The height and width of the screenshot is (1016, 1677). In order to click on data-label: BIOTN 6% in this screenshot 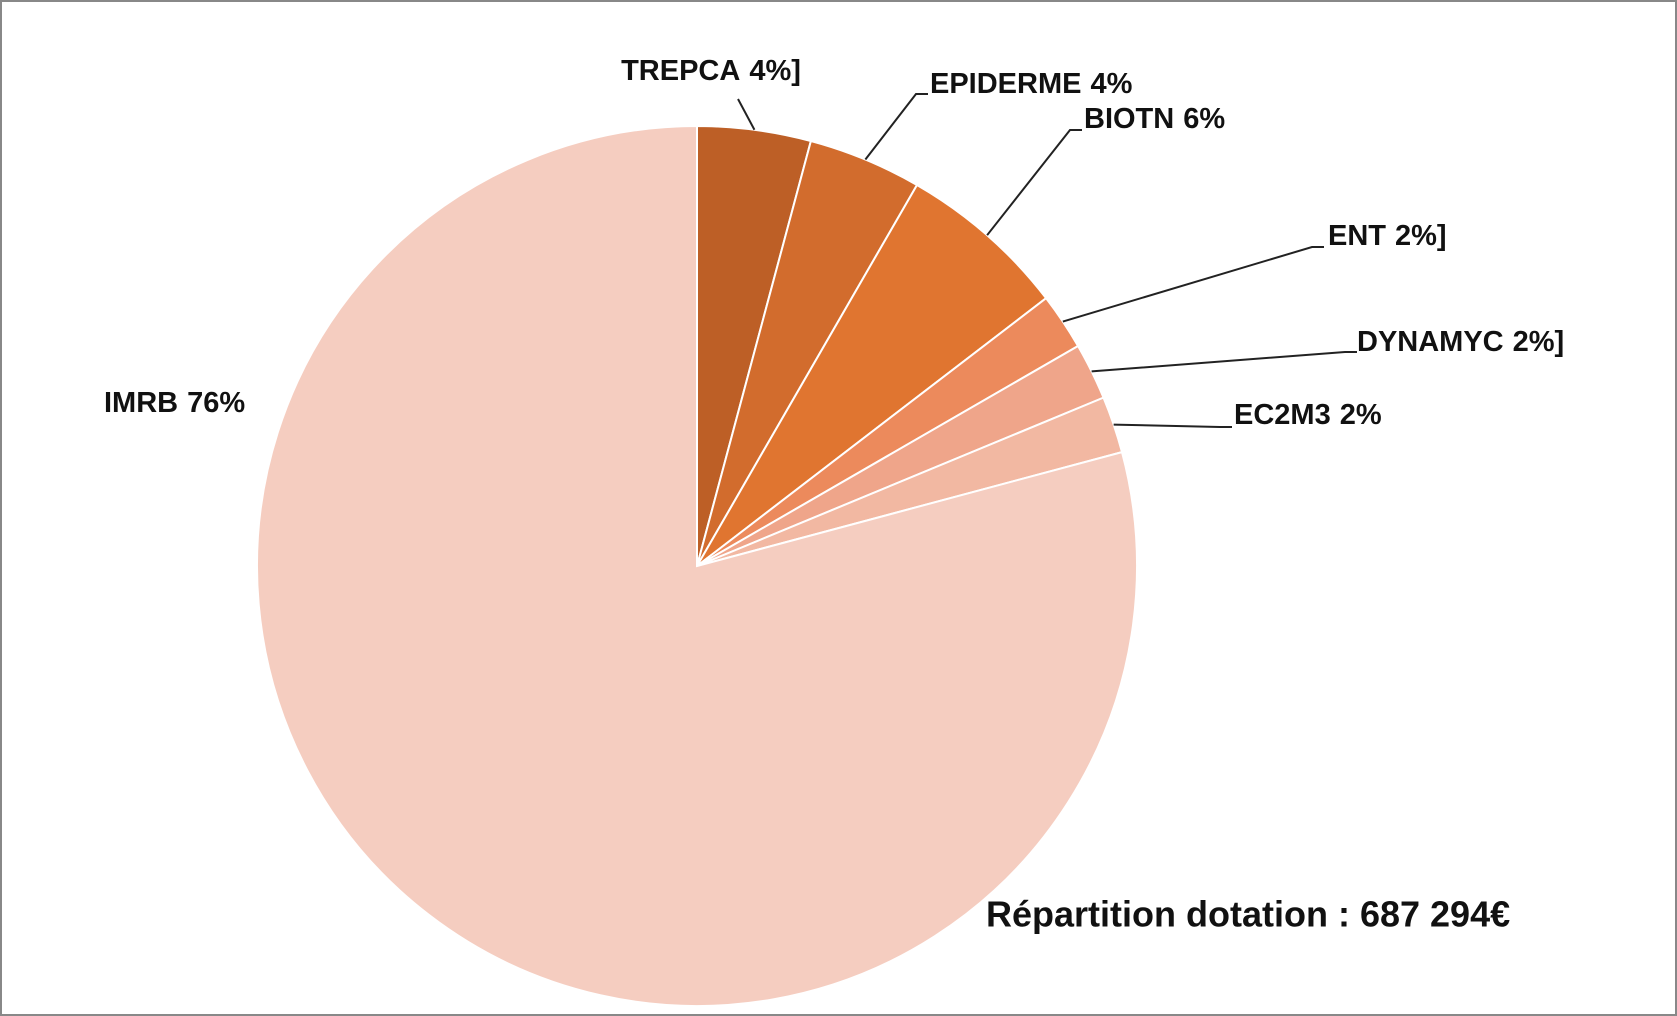, I will do `click(1154, 119)`.